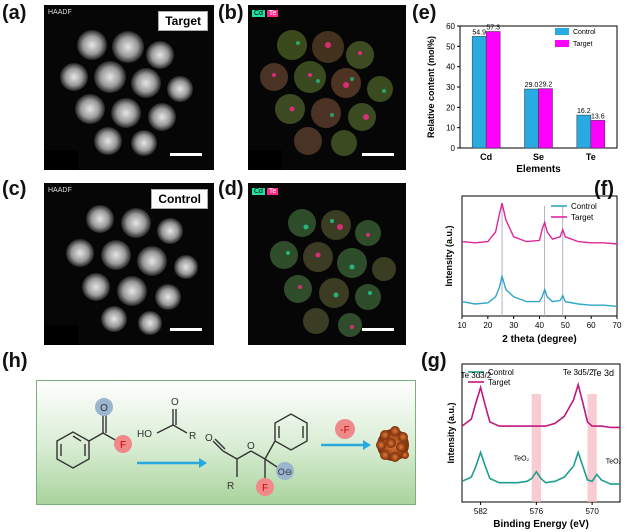  I want to click on data-label: 29.2, so click(546, 85).